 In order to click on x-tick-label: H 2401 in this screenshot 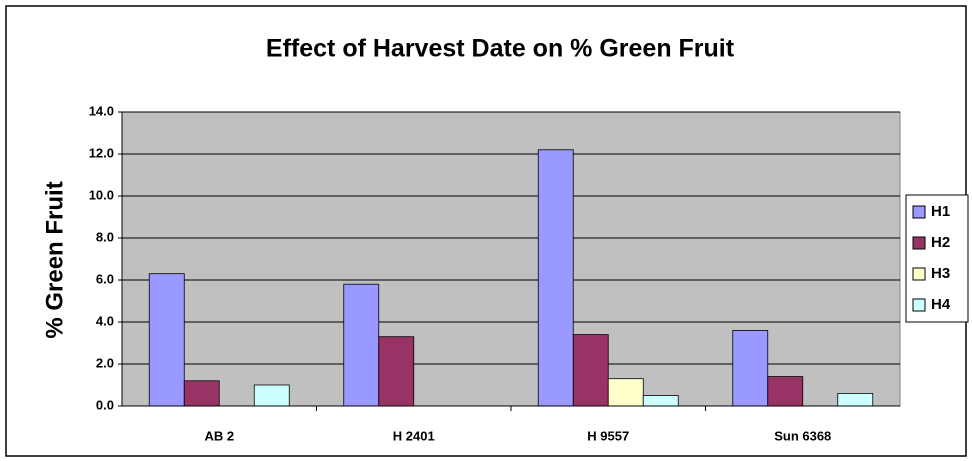, I will do `click(414, 435)`.